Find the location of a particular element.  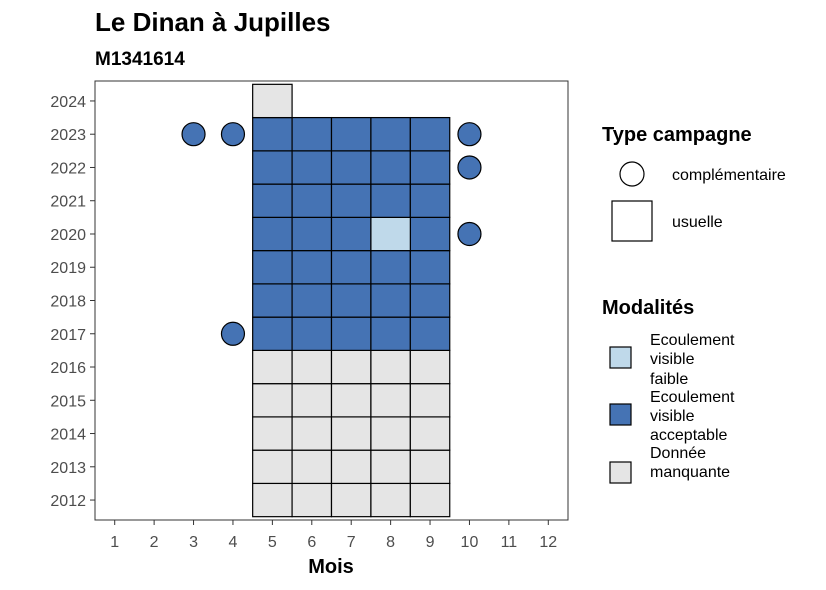

x-axis-label: Mois is located at coordinates (331, 567).